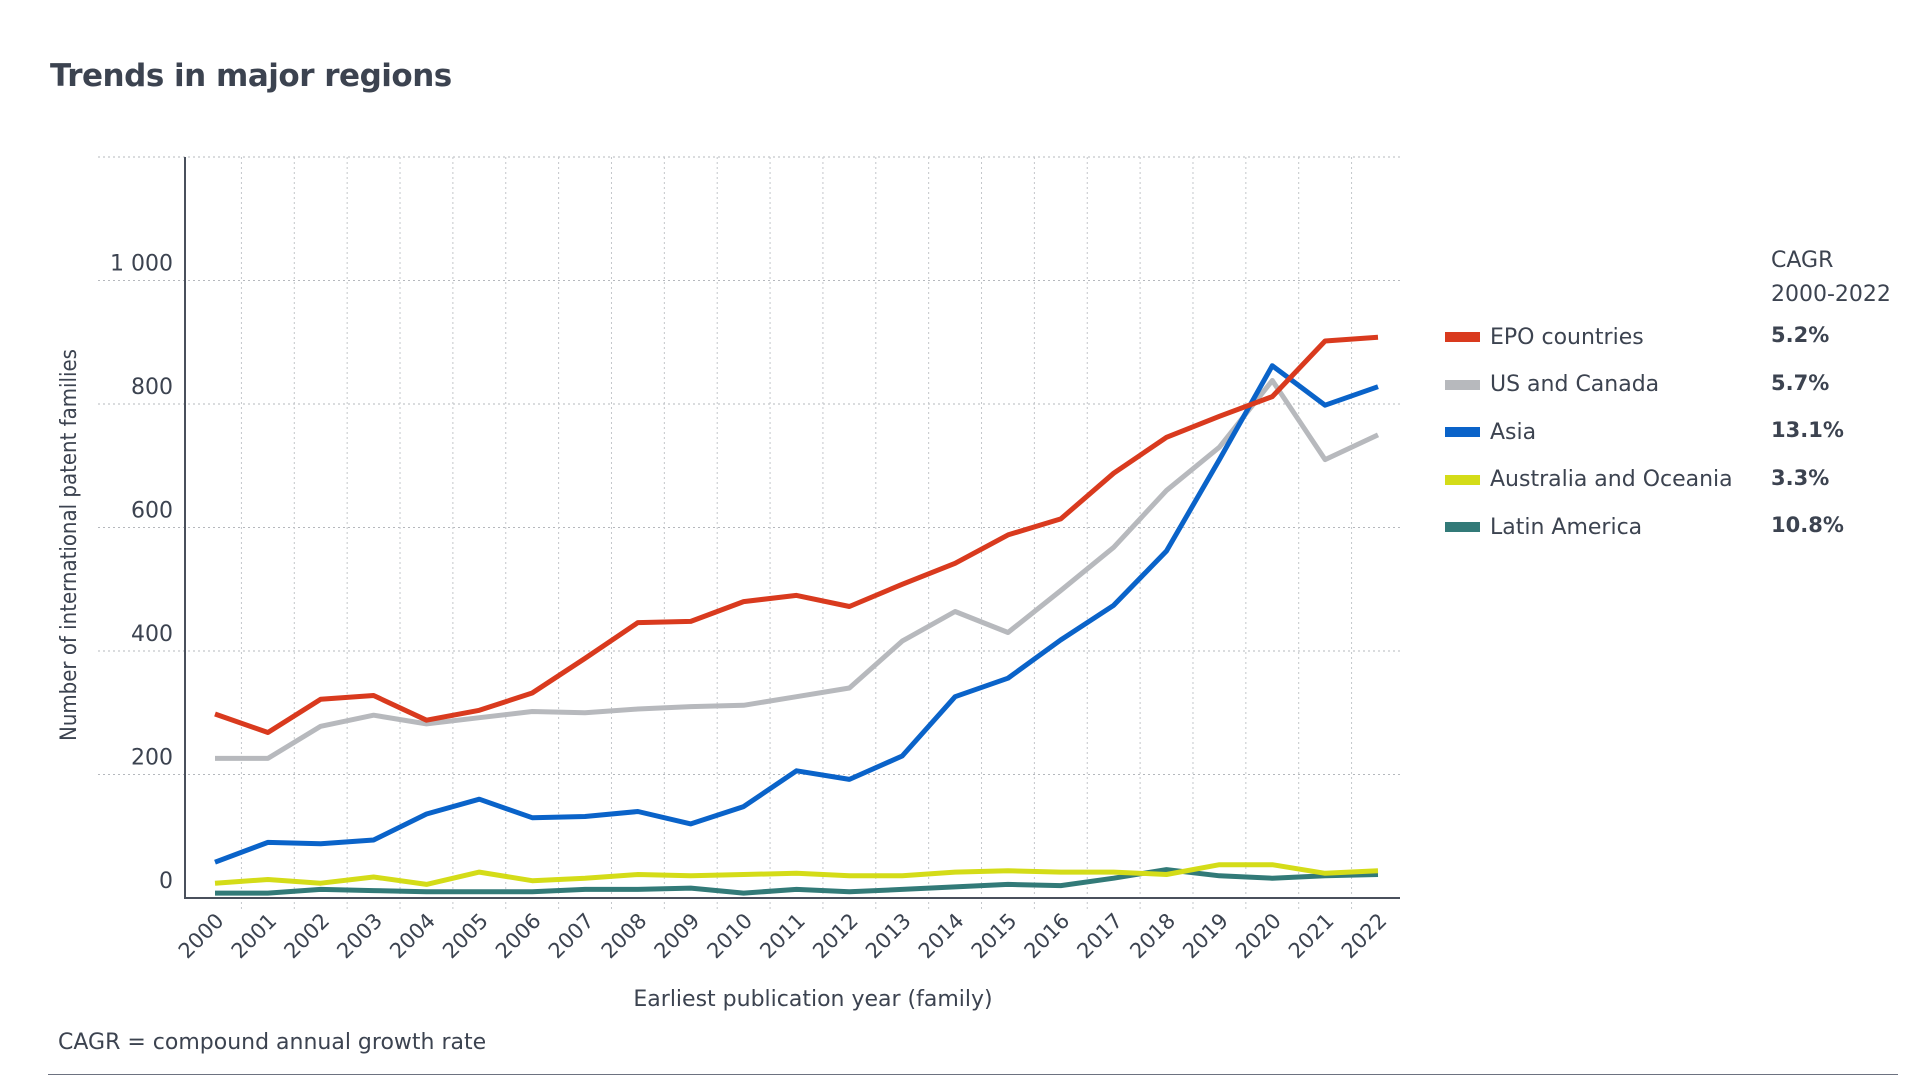 Image resolution: width=1920 pixels, height=1080 pixels. Describe the element at coordinates (1575, 384) in the screenshot. I see `legend-label: US and Canada` at that location.